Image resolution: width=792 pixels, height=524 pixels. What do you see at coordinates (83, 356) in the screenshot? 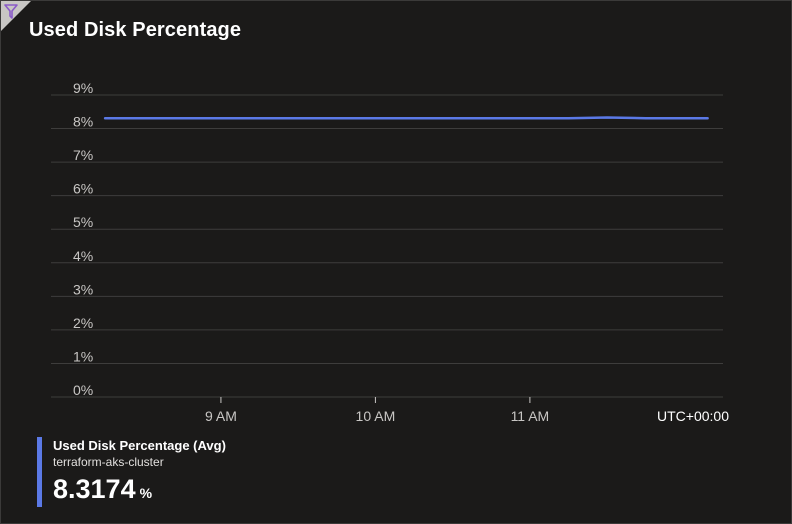
I see `y-tick-label: 1%` at bounding box center [83, 356].